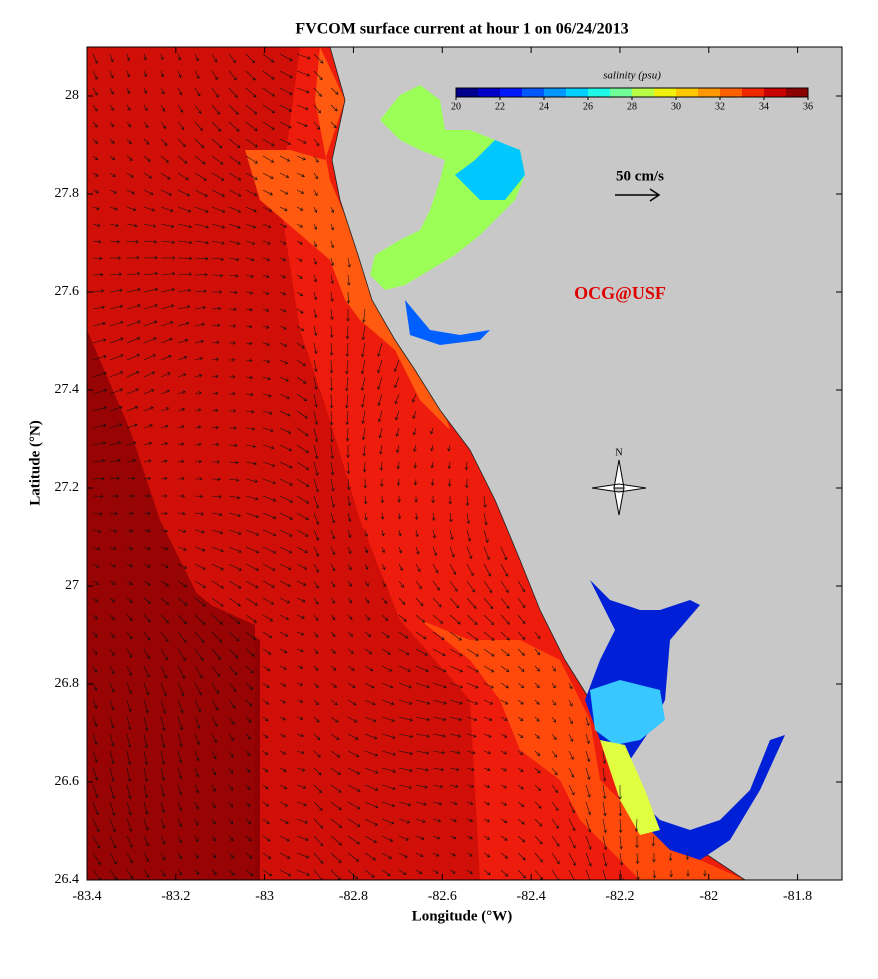 The height and width of the screenshot is (979, 878). What do you see at coordinates (264, 896) in the screenshot?
I see `x-tick-label: -83` at bounding box center [264, 896].